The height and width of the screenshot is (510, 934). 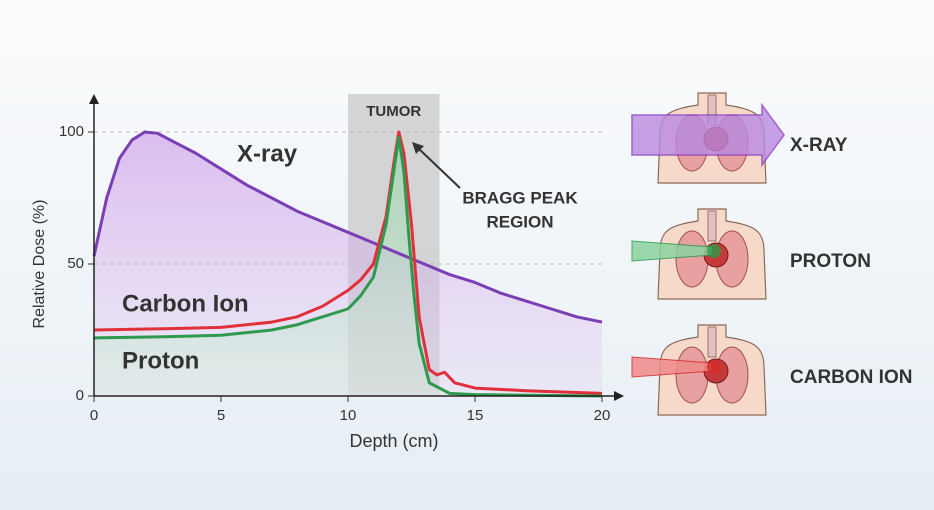 I want to click on x-tick-label: 0, so click(x=94, y=415).